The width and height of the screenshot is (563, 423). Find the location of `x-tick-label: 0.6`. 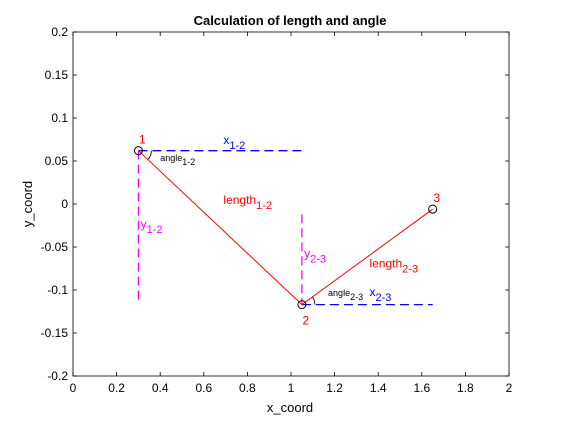

x-tick-label: 0.6 is located at coordinates (203, 388).